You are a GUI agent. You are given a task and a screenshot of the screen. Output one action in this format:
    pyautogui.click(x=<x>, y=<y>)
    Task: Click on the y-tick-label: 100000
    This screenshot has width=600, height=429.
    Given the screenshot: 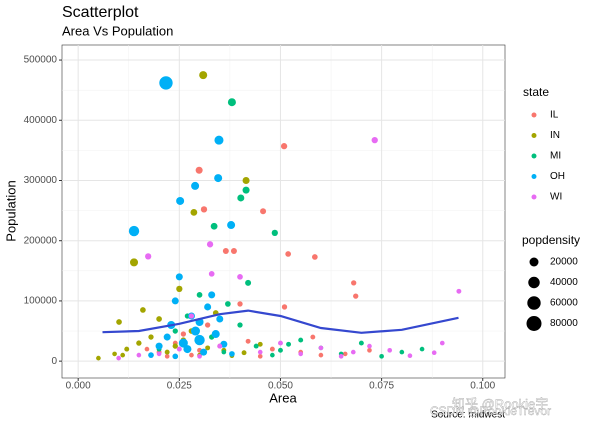 What is the action you would take?
    pyautogui.click(x=41, y=301)
    